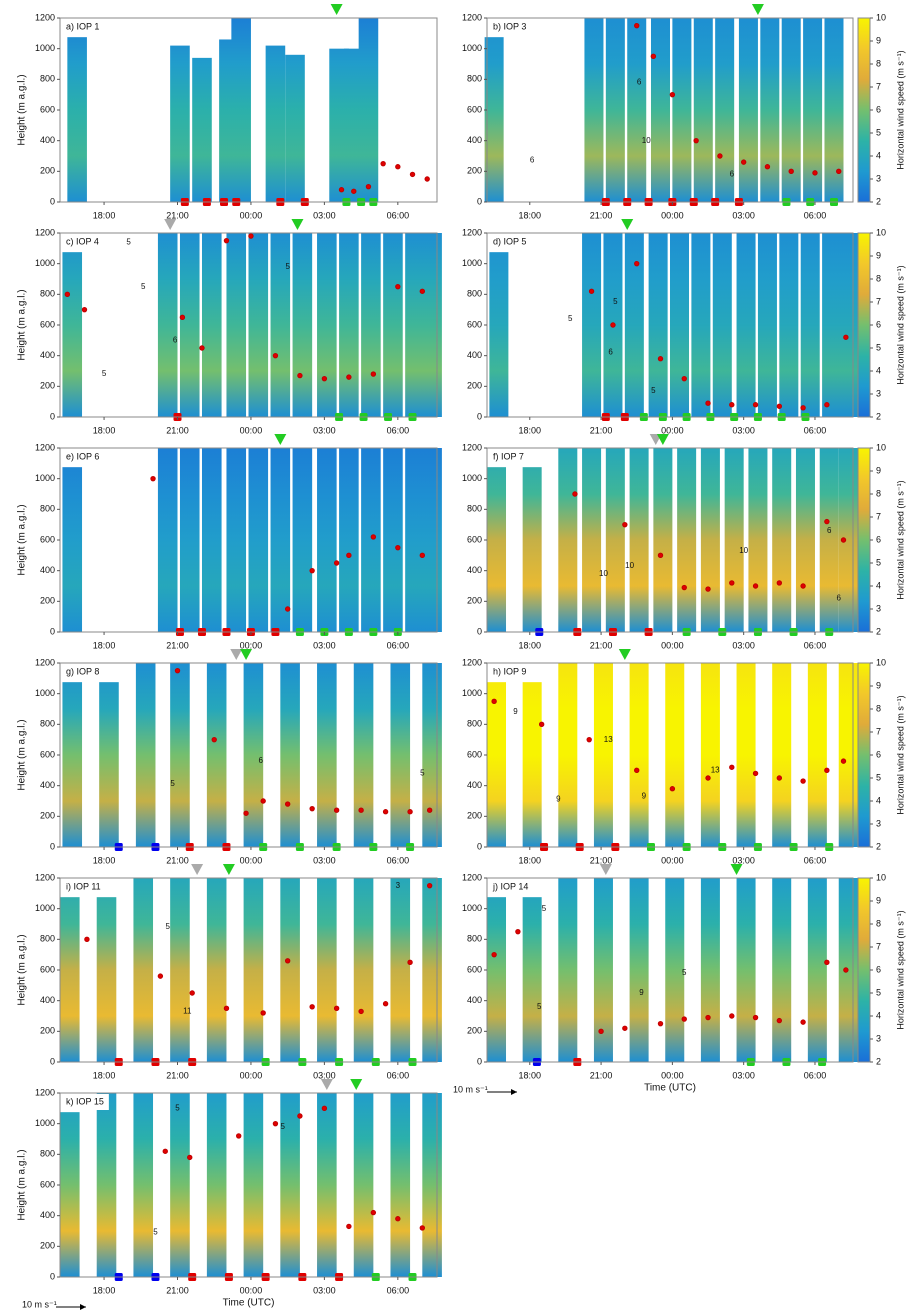  I want to click on y-tick-label: 600, so click(47, 754).